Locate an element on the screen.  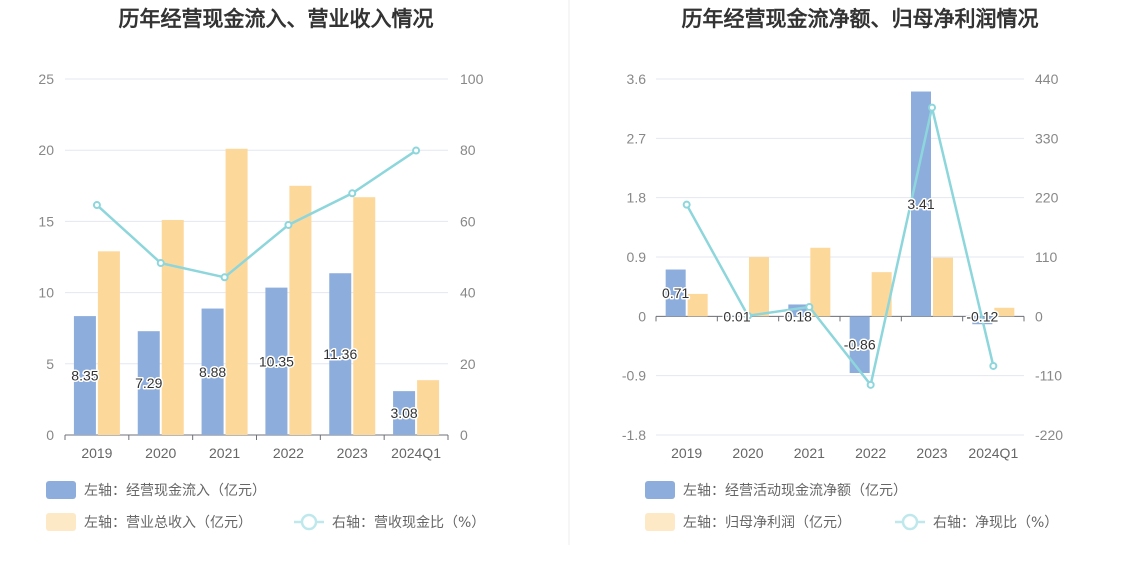
c1-left-tick-label: 15 is located at coordinates (46, 221).